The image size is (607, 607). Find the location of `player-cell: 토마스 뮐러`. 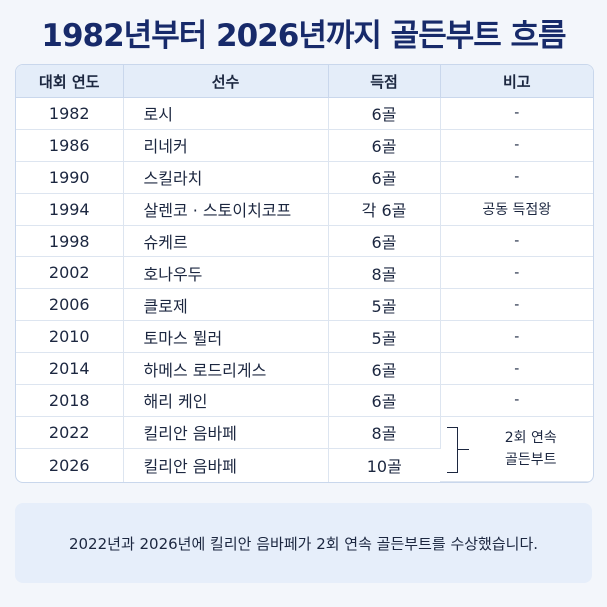

player-cell: 토마스 뮐러 is located at coordinates (226, 337).